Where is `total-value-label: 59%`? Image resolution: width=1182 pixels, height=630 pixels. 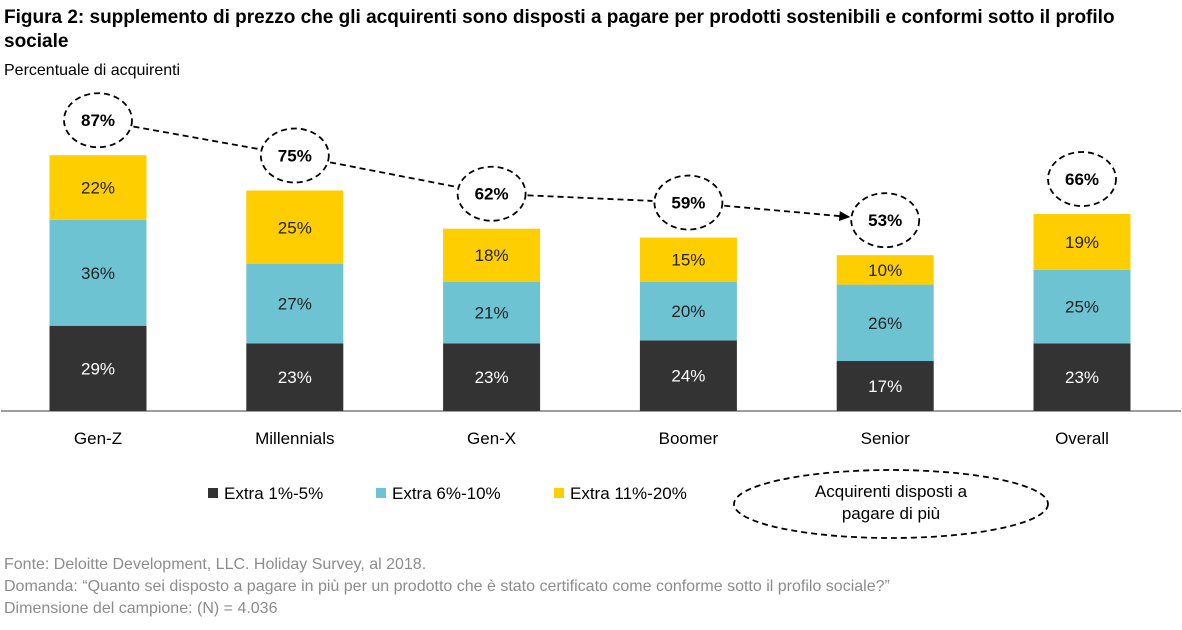
total-value-label: 59% is located at coordinates (688, 203).